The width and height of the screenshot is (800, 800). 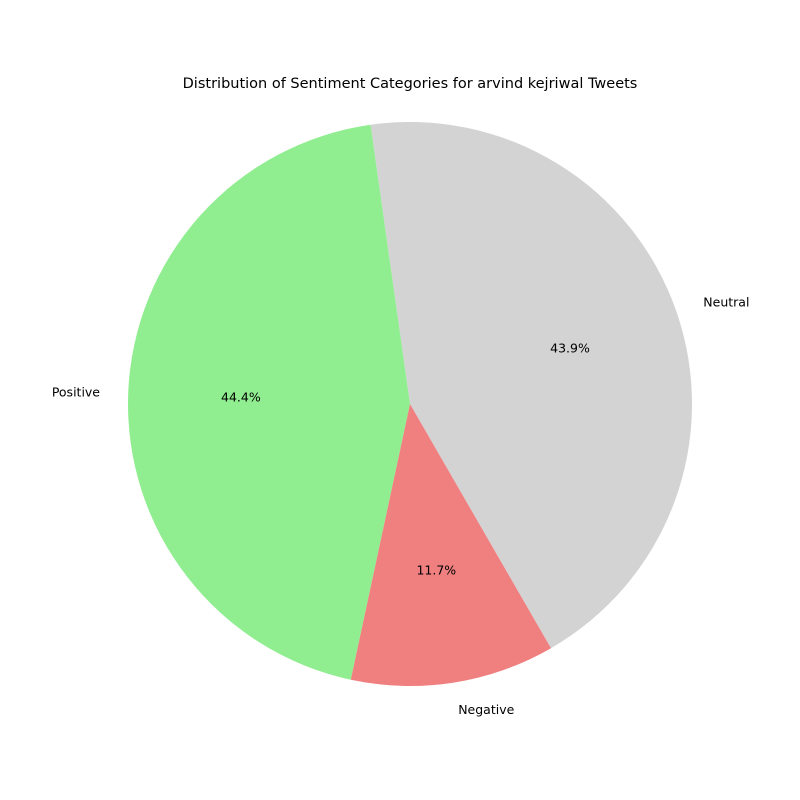 What do you see at coordinates (76, 392) in the screenshot?
I see `slice-label-positive: Positive` at bounding box center [76, 392].